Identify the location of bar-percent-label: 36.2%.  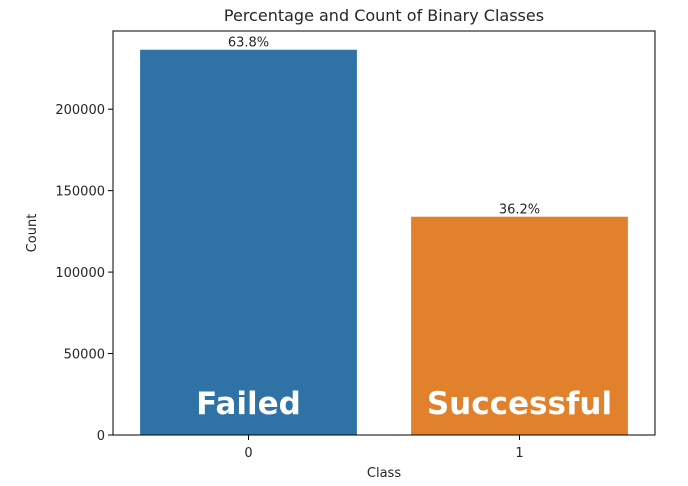
(519, 210).